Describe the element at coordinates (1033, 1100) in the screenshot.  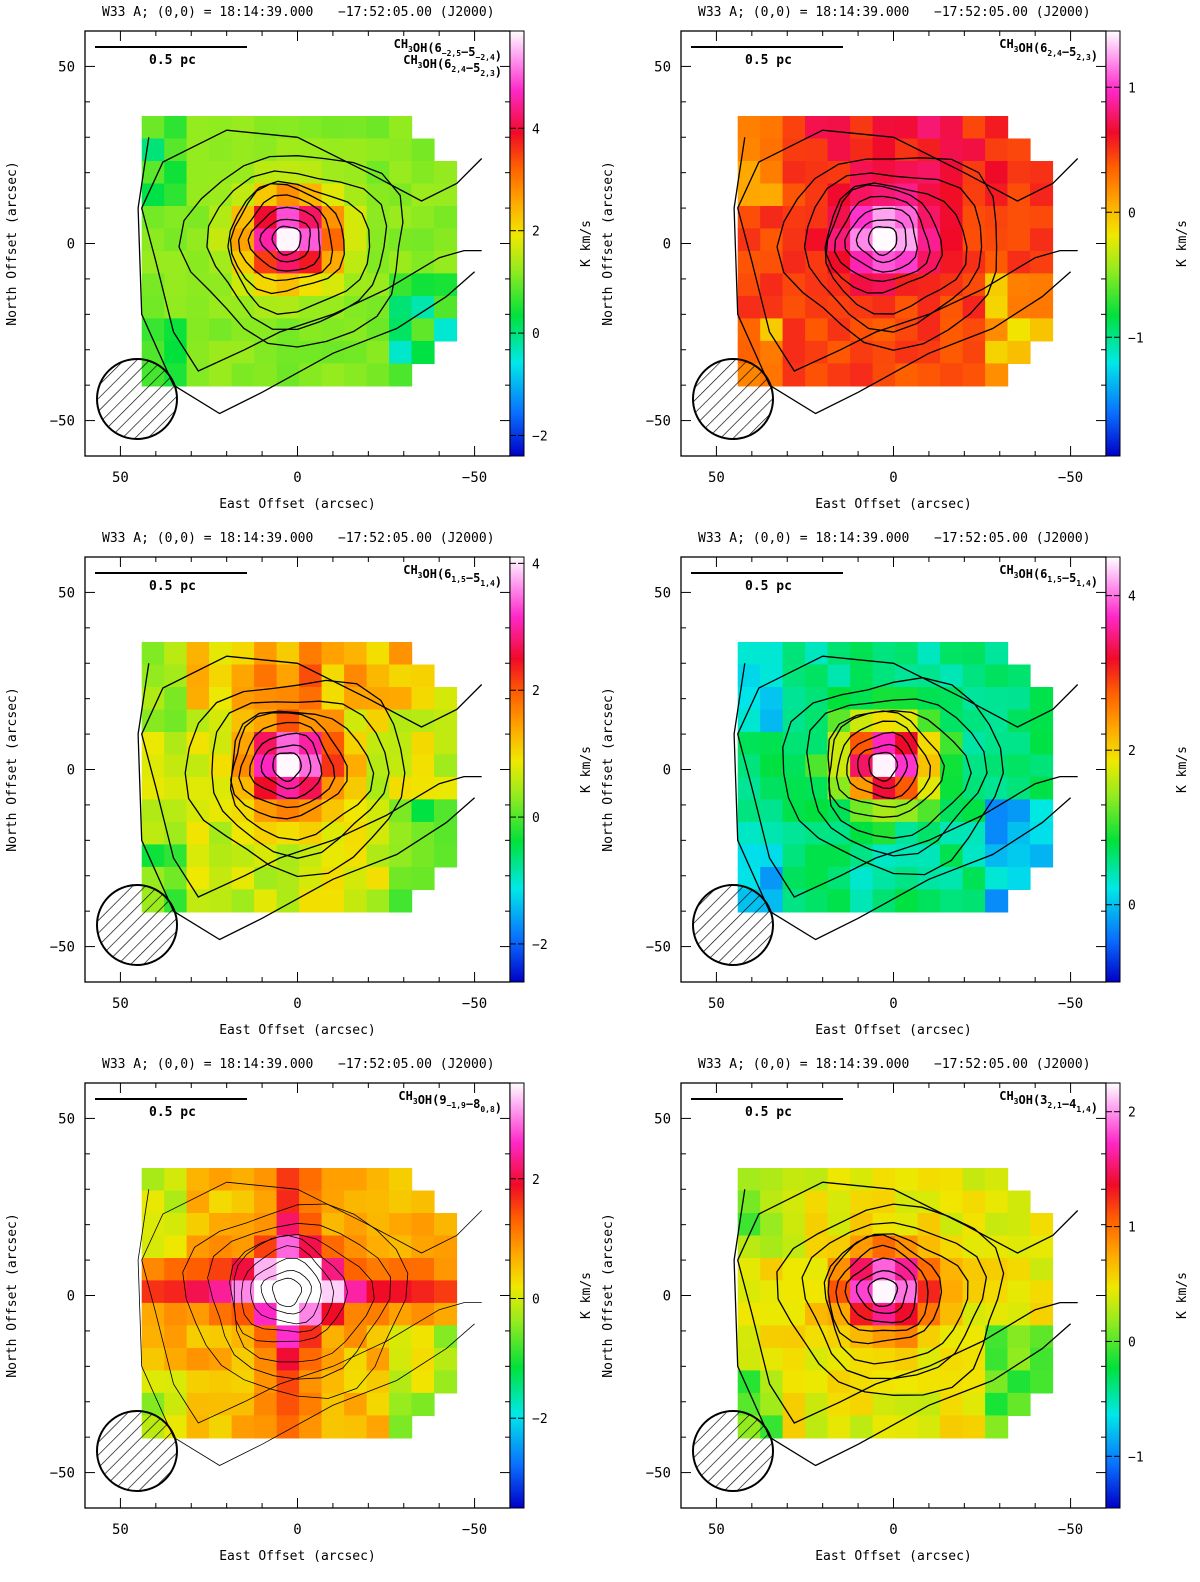
I see `molecule-label-part: OH(3` at that location.